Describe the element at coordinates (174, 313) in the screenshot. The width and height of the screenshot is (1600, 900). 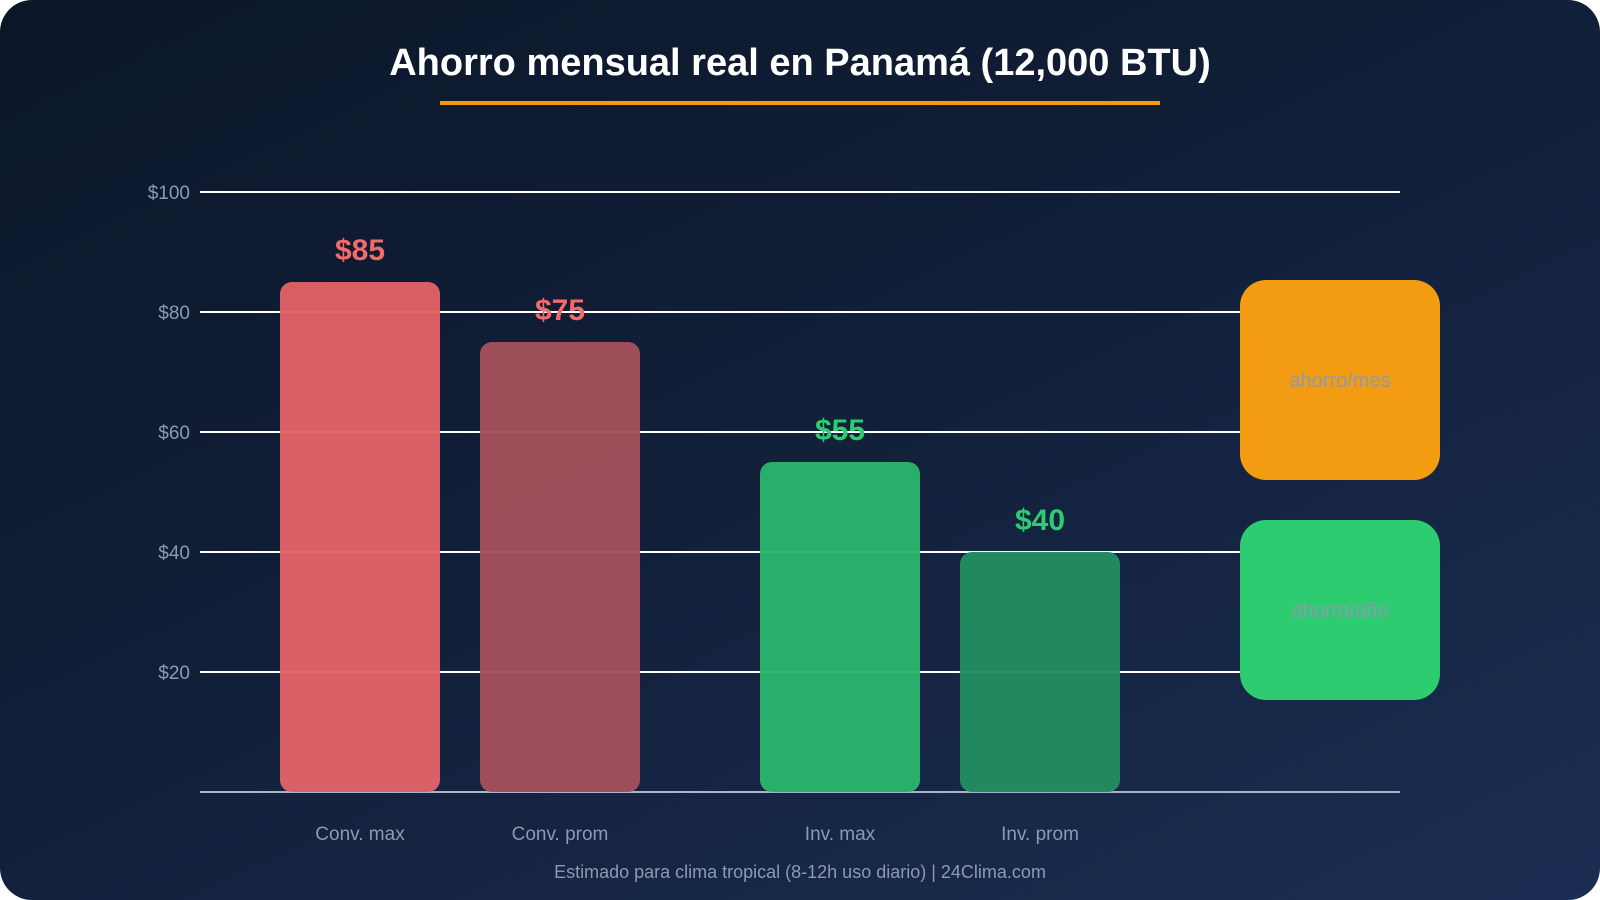
I see `y-tick-label: $80` at that location.